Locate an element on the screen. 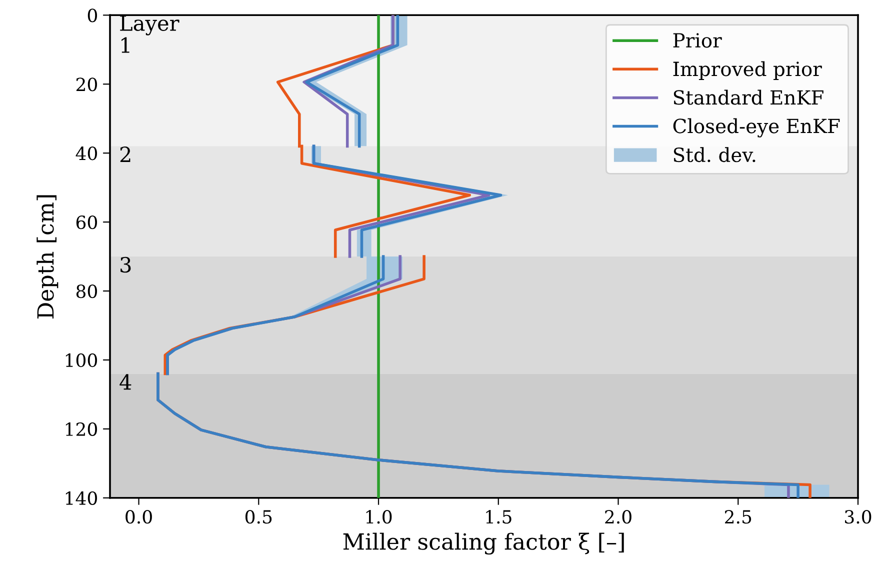 The height and width of the screenshot is (583, 880). legend-label: Improved prior is located at coordinates (747, 70).